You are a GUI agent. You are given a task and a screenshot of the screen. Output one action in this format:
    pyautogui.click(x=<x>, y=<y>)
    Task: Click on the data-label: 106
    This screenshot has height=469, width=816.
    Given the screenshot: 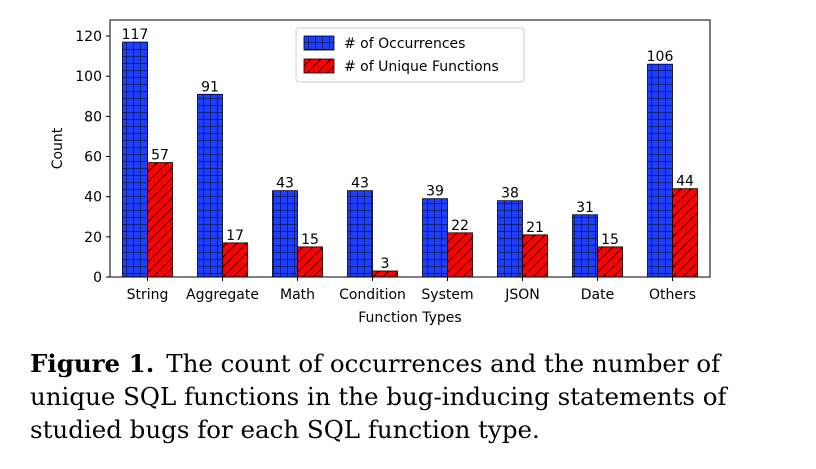 What is the action you would take?
    pyautogui.click(x=660, y=57)
    